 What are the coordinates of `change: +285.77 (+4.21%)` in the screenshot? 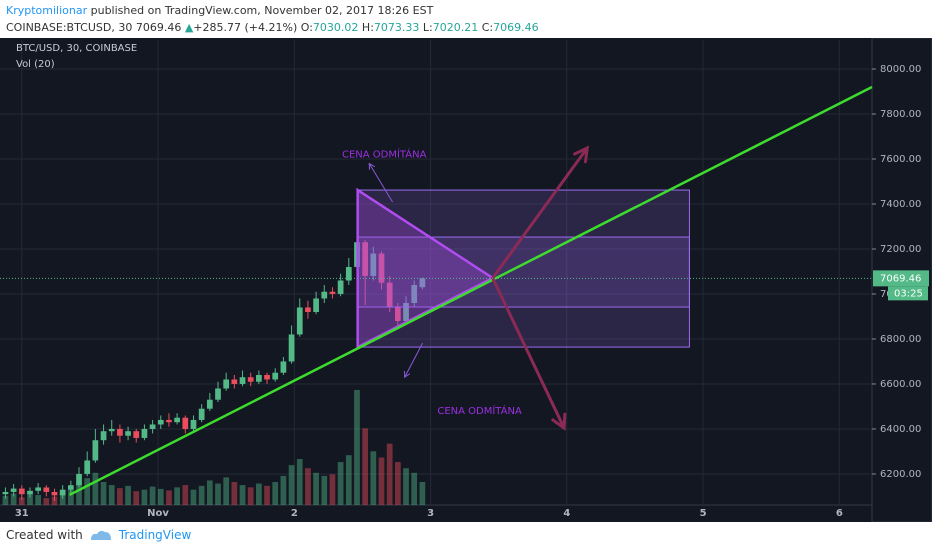 It's located at (245, 27).